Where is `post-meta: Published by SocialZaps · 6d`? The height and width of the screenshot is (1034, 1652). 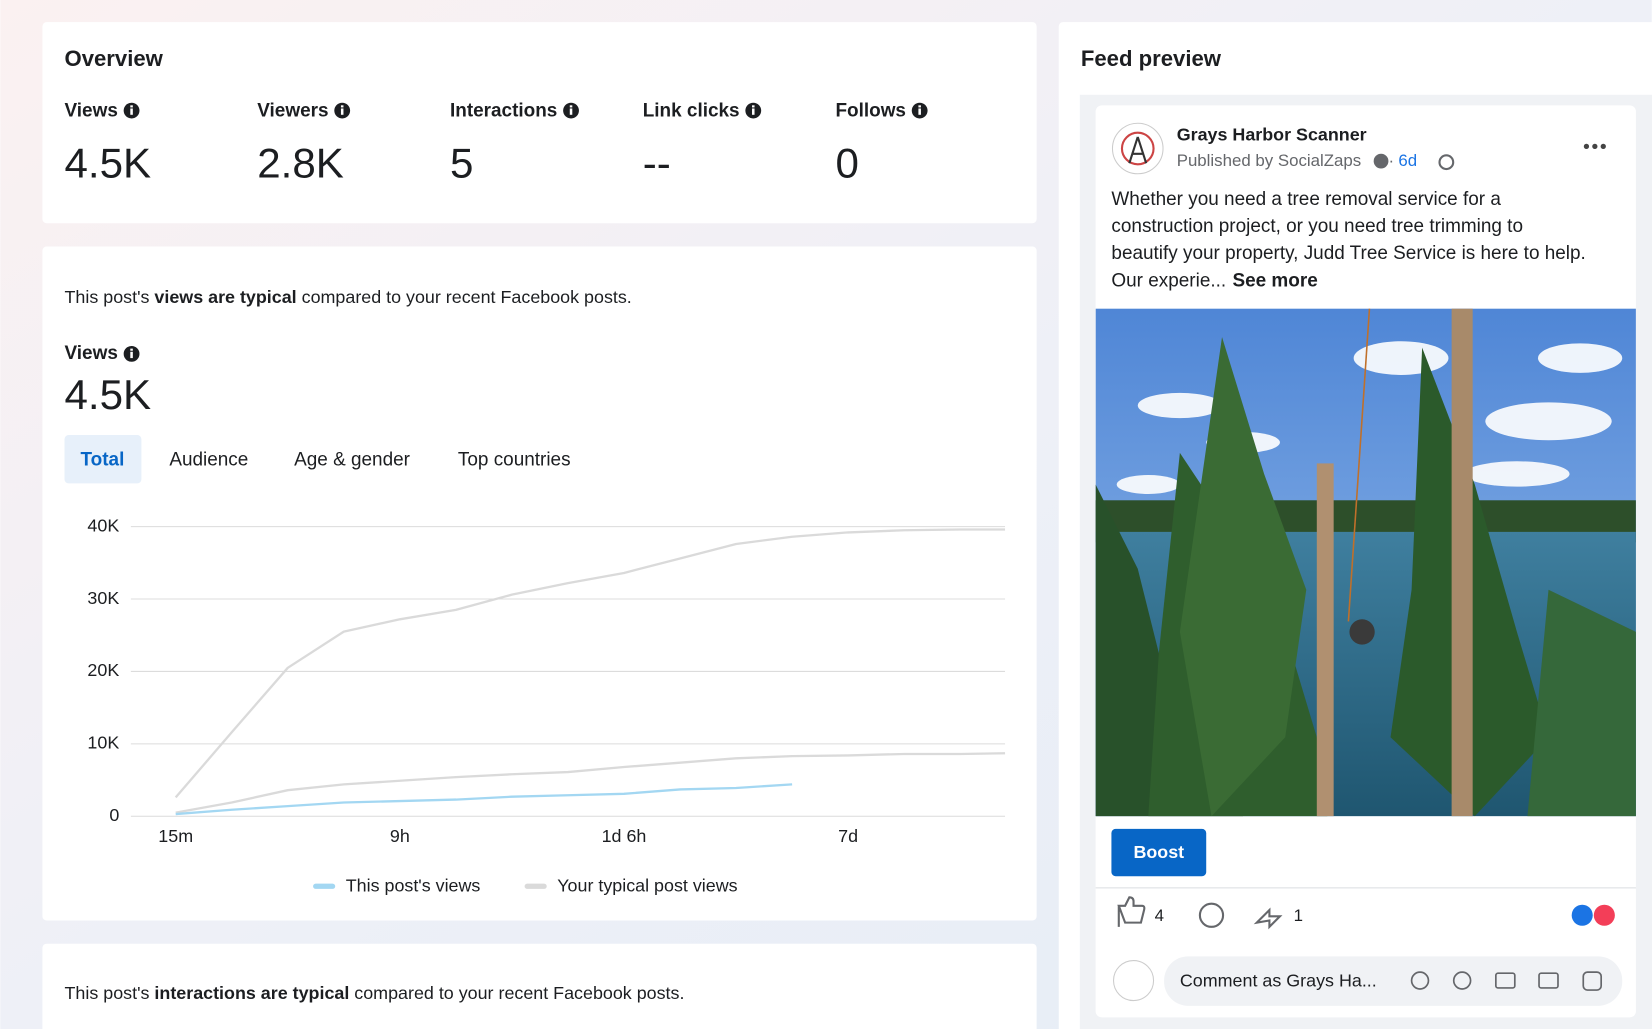 post-meta: Published by SocialZaps · 6d is located at coordinates (1297, 161).